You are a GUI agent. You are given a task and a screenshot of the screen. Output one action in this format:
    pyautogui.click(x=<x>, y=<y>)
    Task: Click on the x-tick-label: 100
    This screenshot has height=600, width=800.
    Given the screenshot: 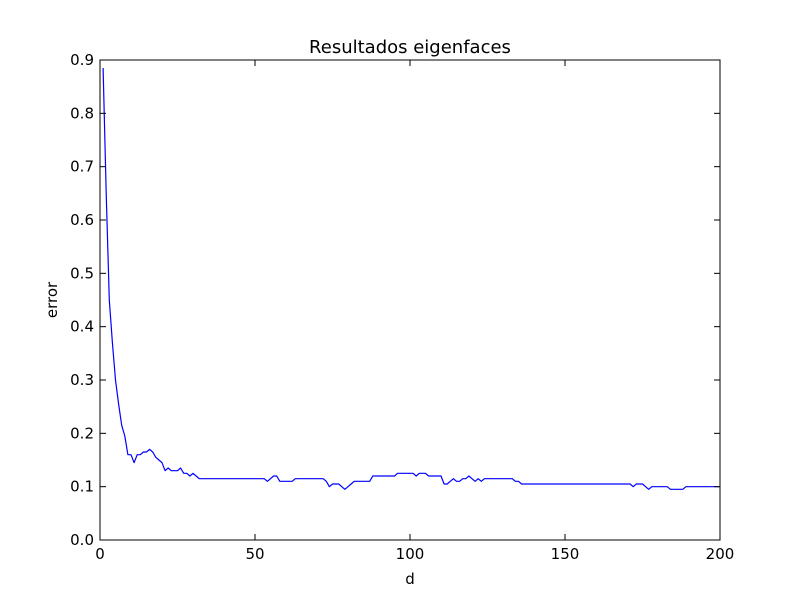 What is the action you would take?
    pyautogui.click(x=410, y=554)
    